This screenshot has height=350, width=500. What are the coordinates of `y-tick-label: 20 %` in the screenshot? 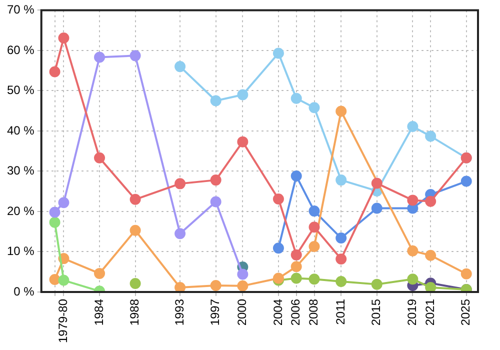 It's located at (20, 211).